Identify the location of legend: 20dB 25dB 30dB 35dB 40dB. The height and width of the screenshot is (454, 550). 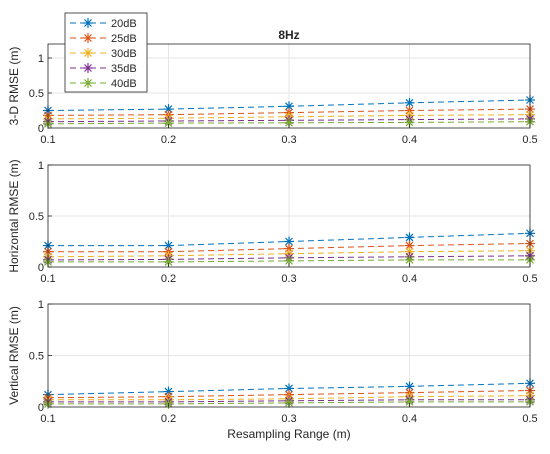
(106, 52).